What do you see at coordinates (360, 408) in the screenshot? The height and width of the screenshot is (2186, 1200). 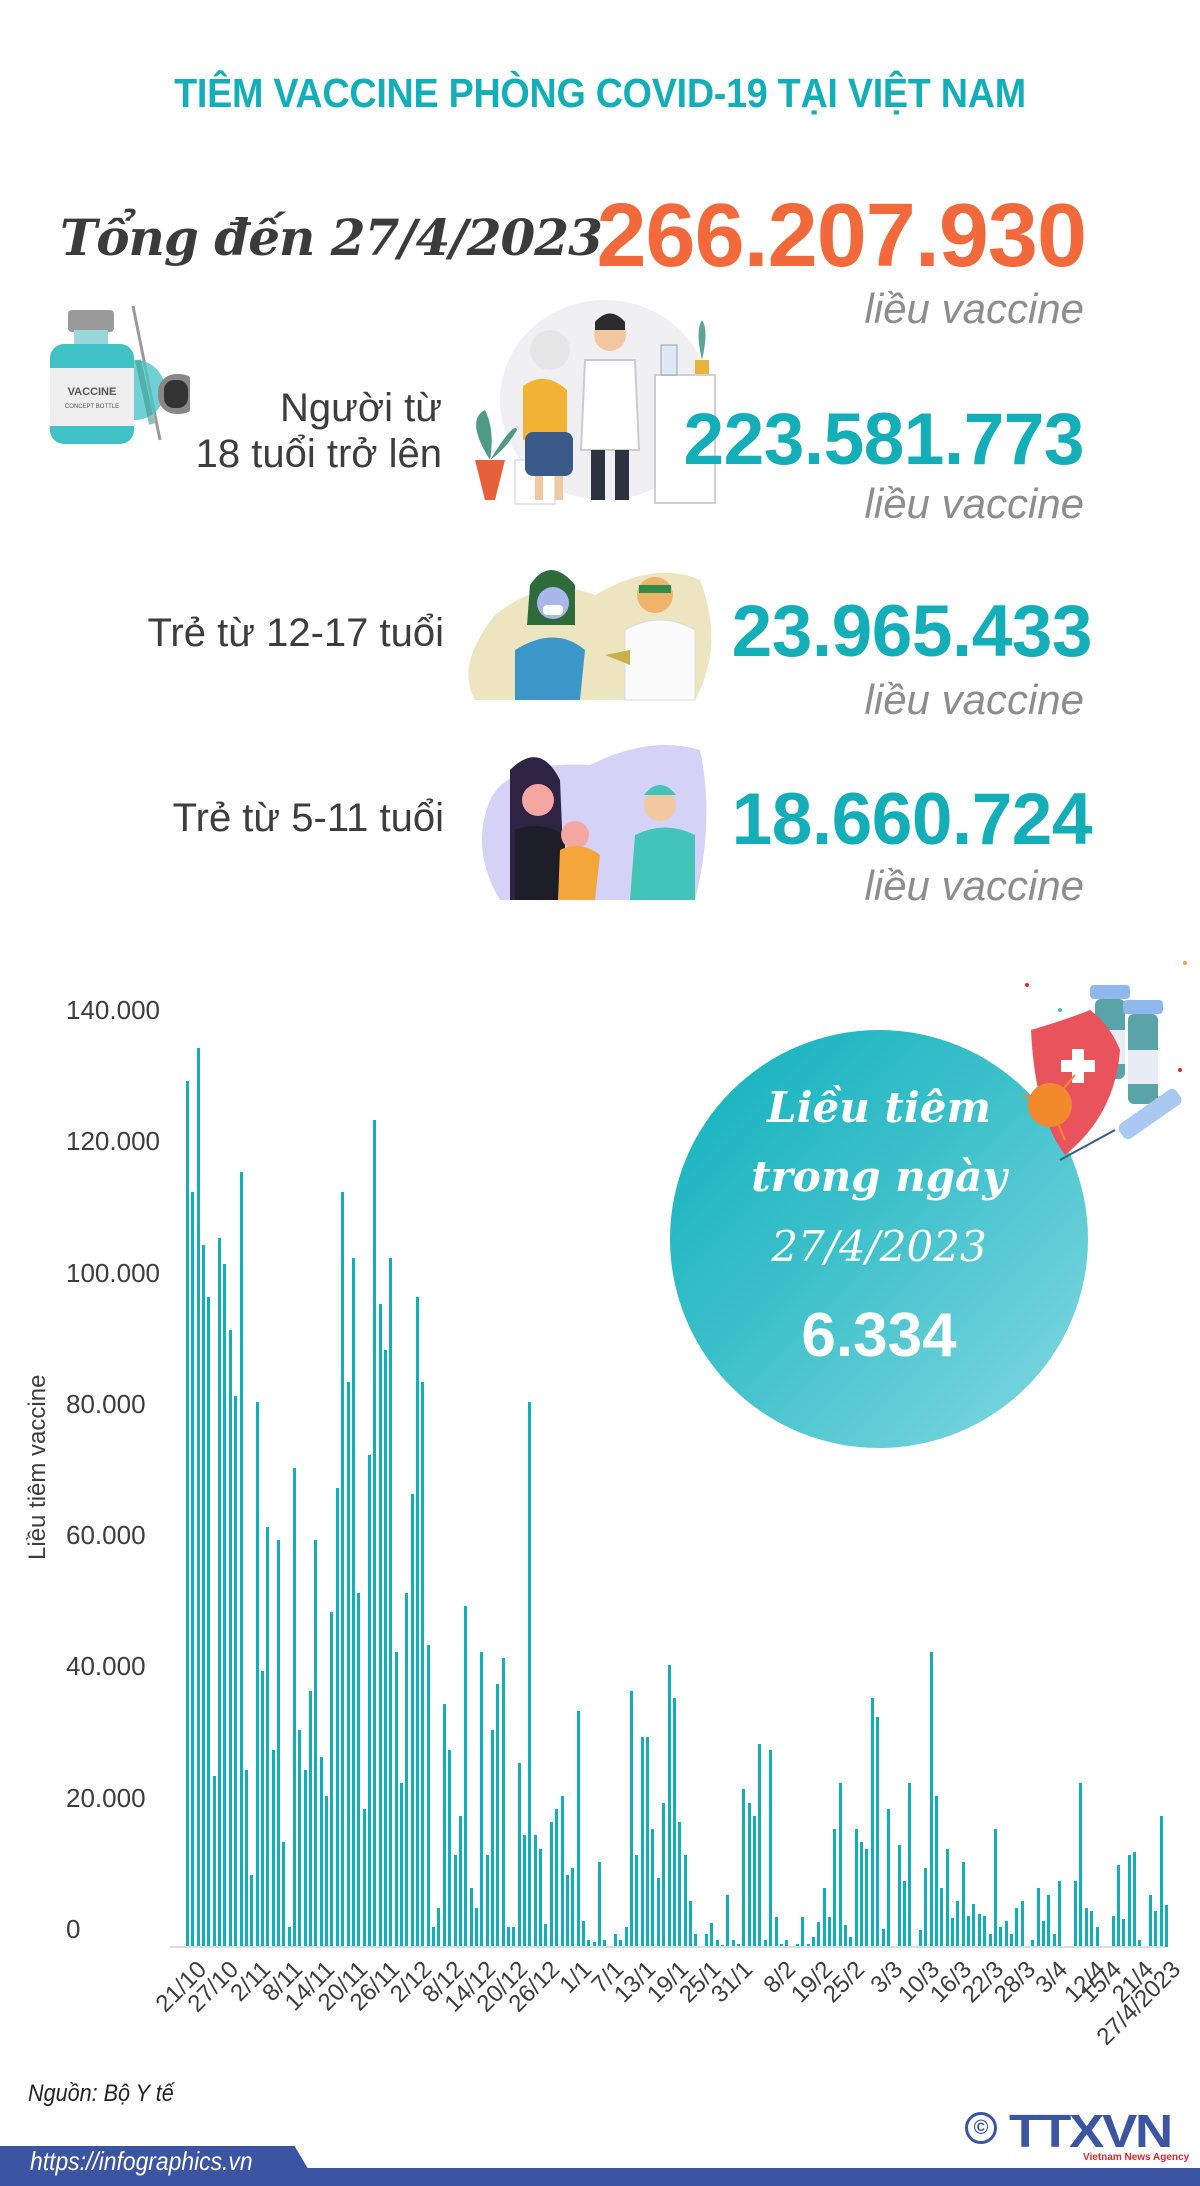 I see `group-adults-label-line1: Người từ` at bounding box center [360, 408].